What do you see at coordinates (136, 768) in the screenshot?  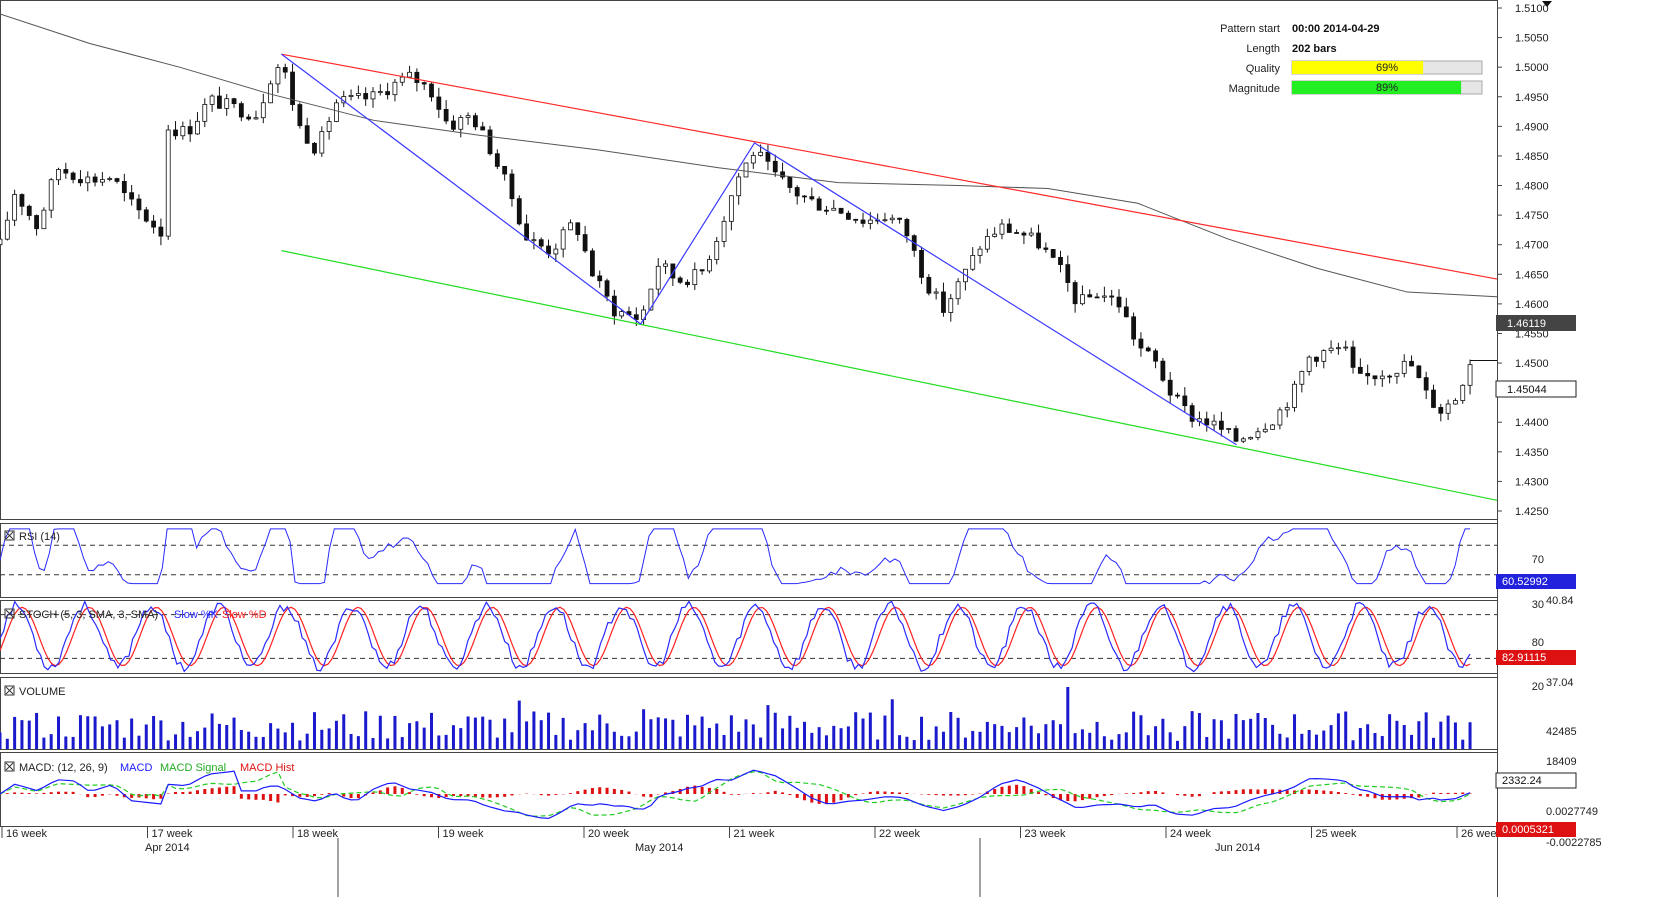 I see `macd-legend-macd: MACD` at bounding box center [136, 768].